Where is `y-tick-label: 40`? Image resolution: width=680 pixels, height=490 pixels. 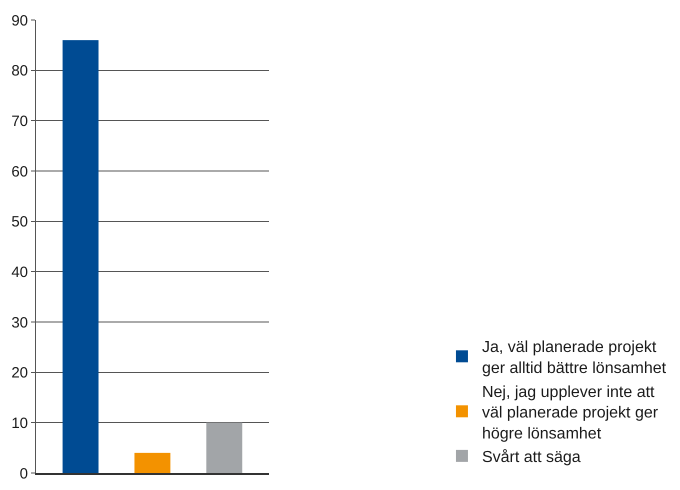
y-tick-label: 40 is located at coordinates (19, 272).